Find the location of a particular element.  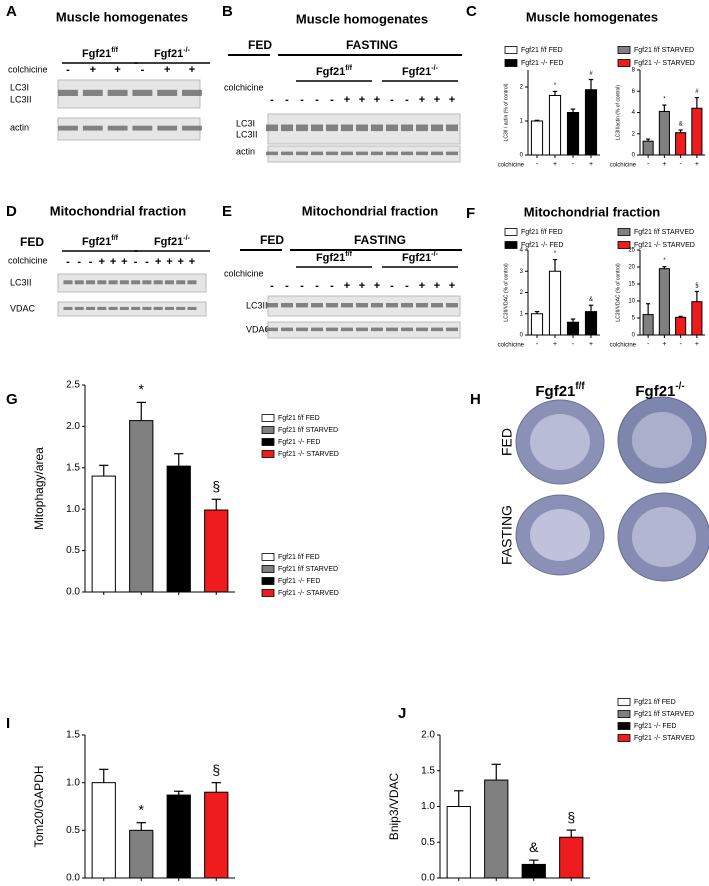

x-tick-label: - is located at coordinates (680, 344).